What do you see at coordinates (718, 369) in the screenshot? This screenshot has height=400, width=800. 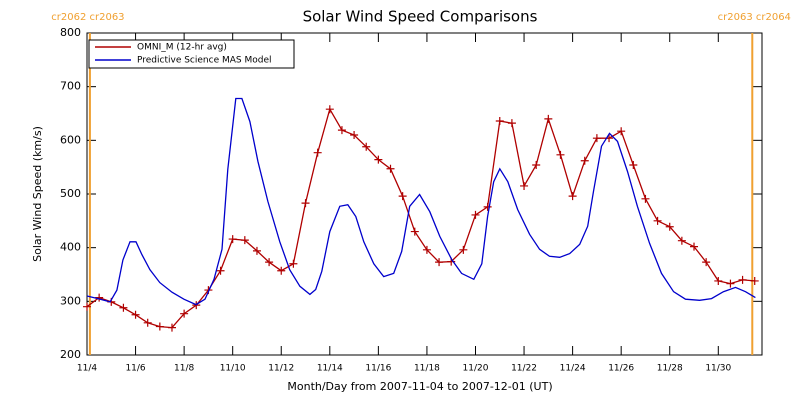 I see `x-tick-label: 11/30` at bounding box center [718, 369].